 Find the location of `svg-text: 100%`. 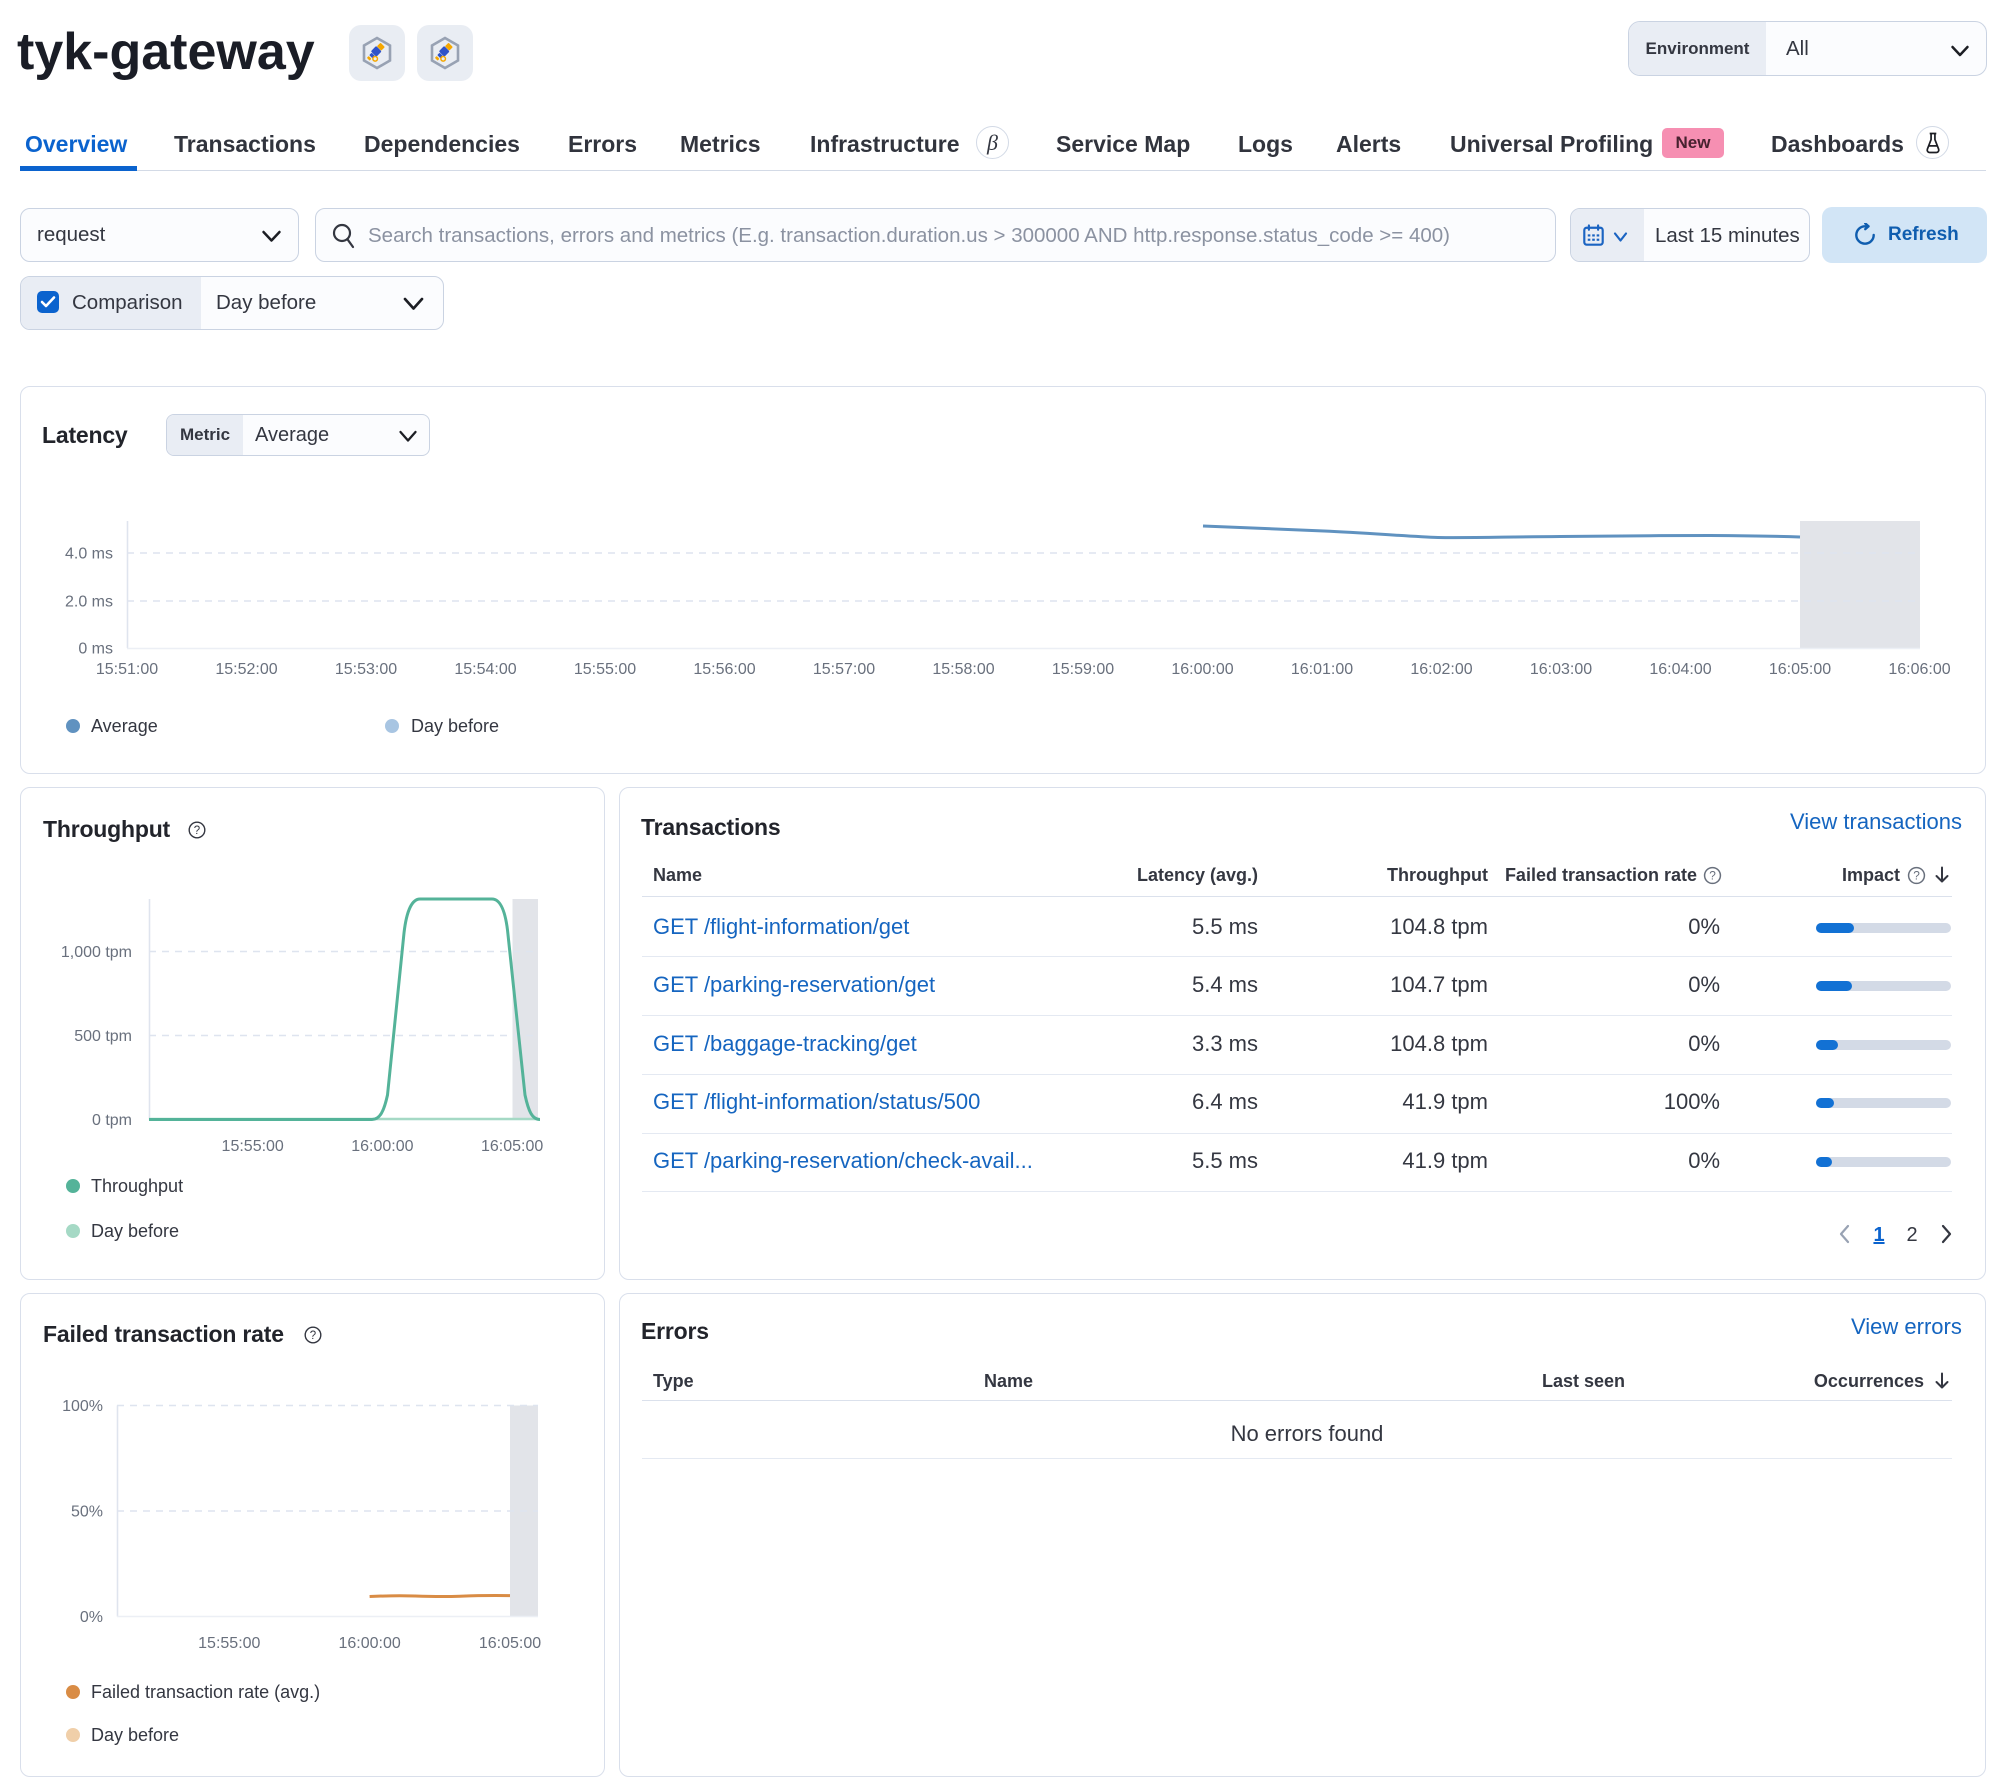

svg-text: 100% is located at coordinates (82, 1406).